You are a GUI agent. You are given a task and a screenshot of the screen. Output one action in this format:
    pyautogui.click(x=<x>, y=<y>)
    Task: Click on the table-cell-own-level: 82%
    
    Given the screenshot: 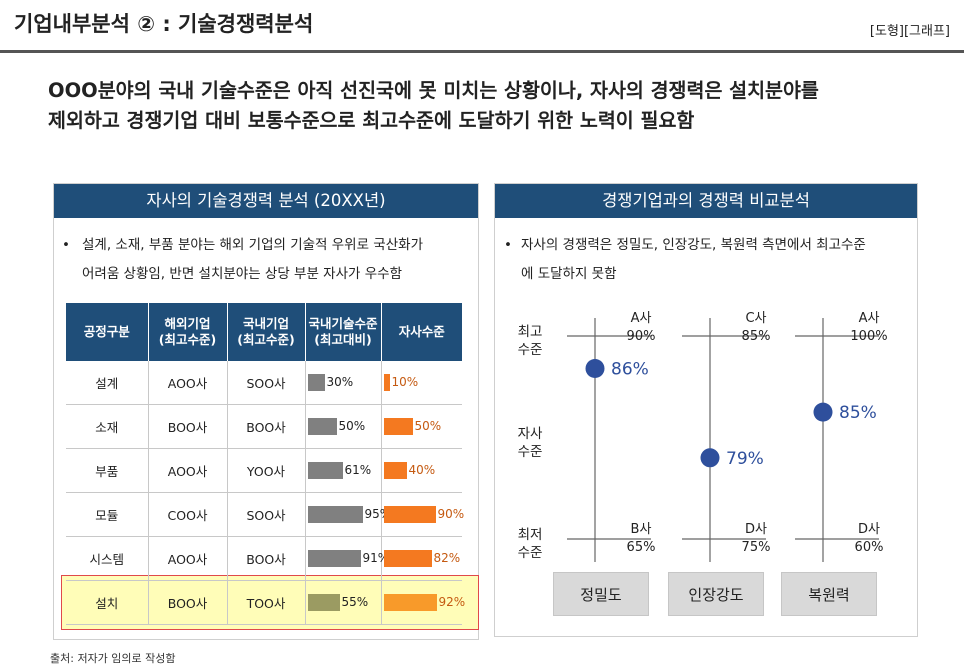 What is the action you would take?
    pyautogui.click(x=421, y=558)
    